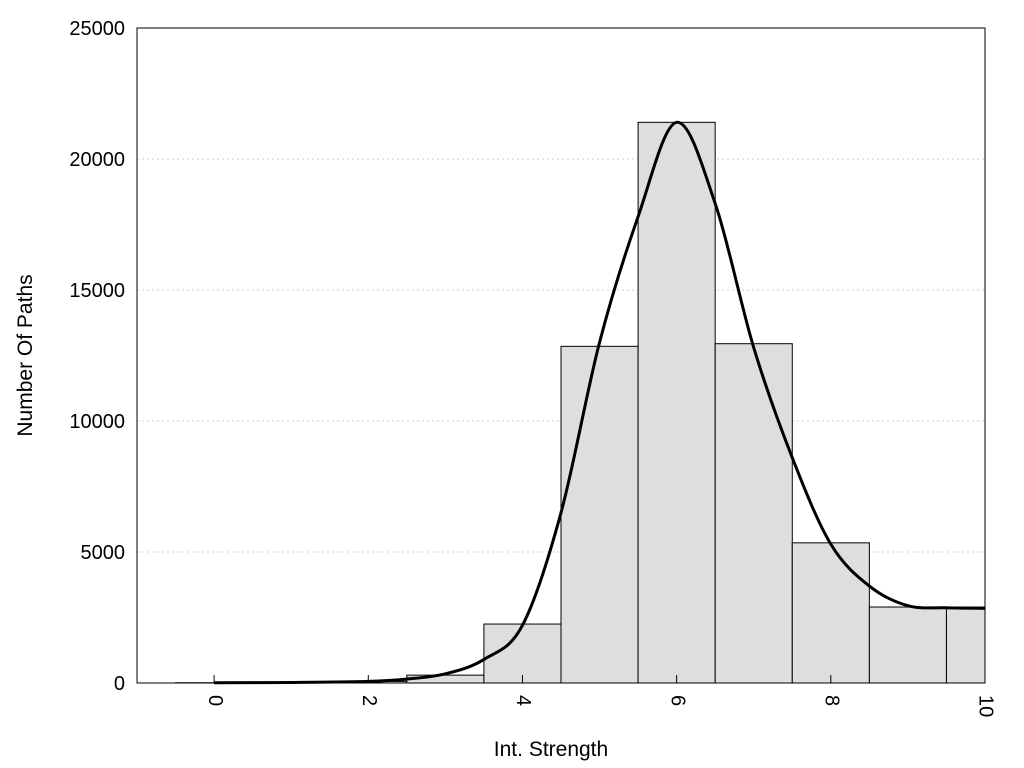  What do you see at coordinates (97, 356) in the screenshot?
I see `y-axis-ticks: 0 5000 10000 15000 20000 25000` at bounding box center [97, 356].